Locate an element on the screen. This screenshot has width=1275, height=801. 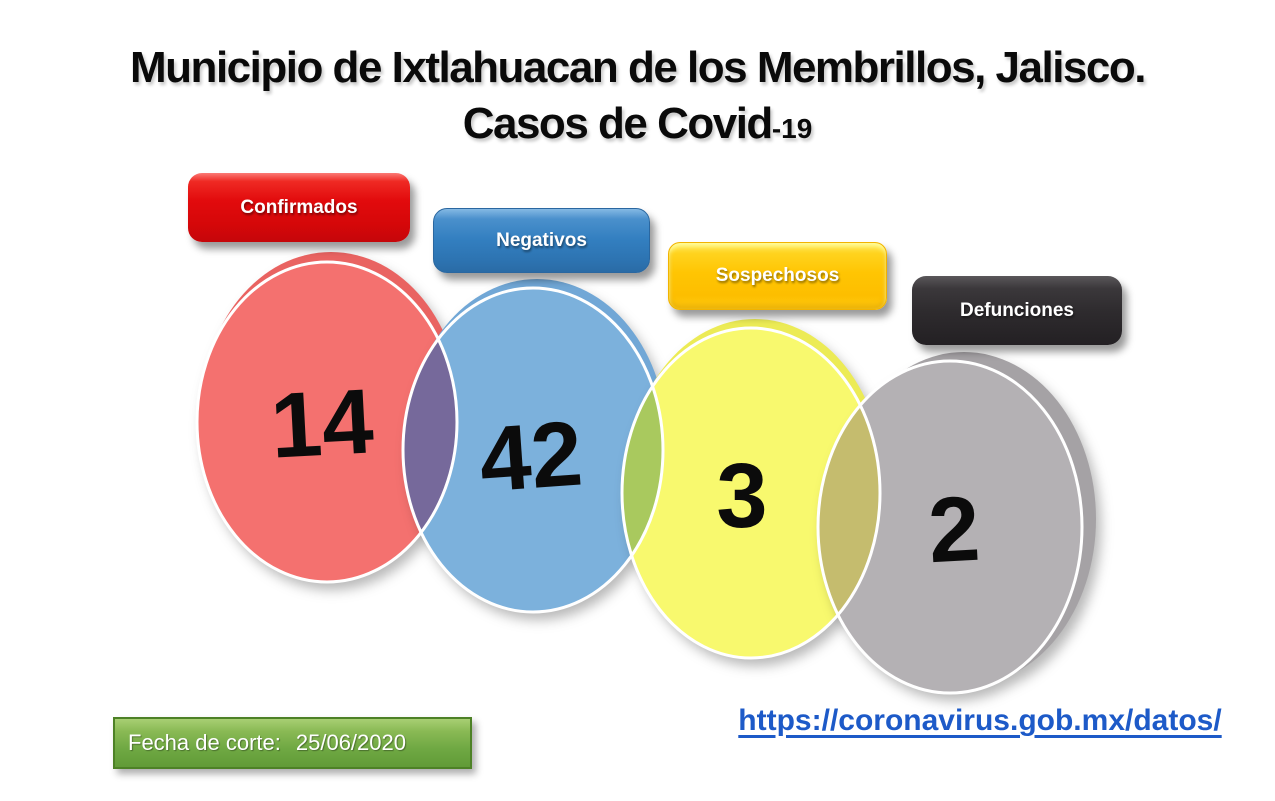
confirmados-circle is located at coordinates (329, 417).